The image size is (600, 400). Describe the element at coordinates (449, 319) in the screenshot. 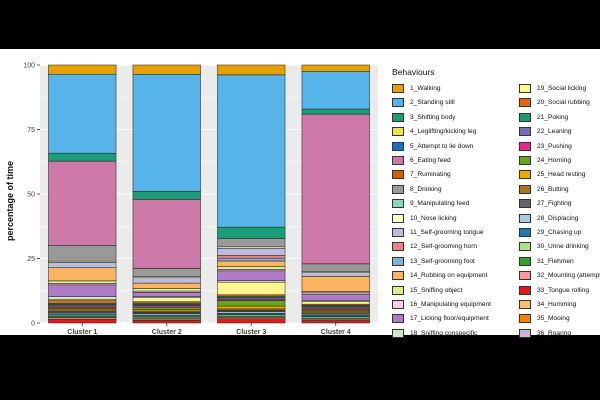

I see `legend-label: 17_Licking floor/equipment` at that location.